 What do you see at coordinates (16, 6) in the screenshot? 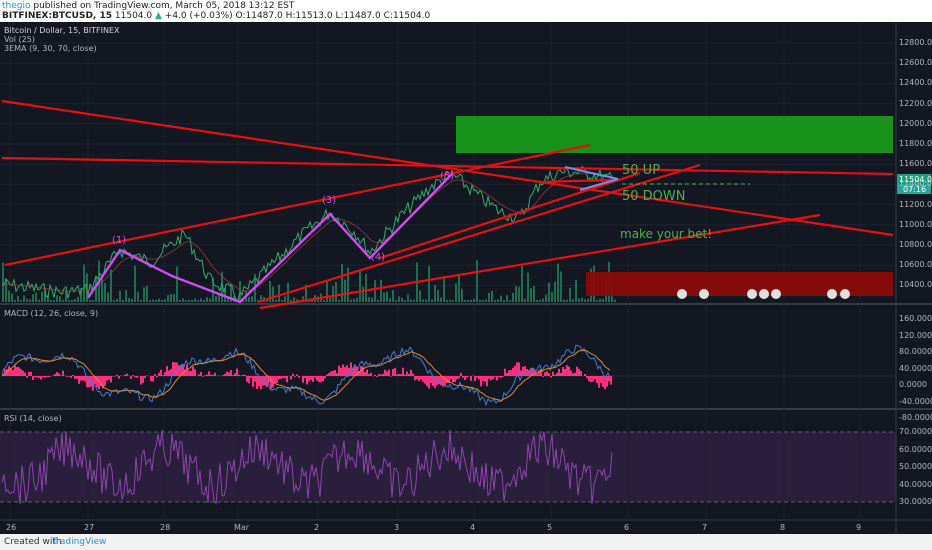
I see `author-link: thegio` at bounding box center [16, 6].